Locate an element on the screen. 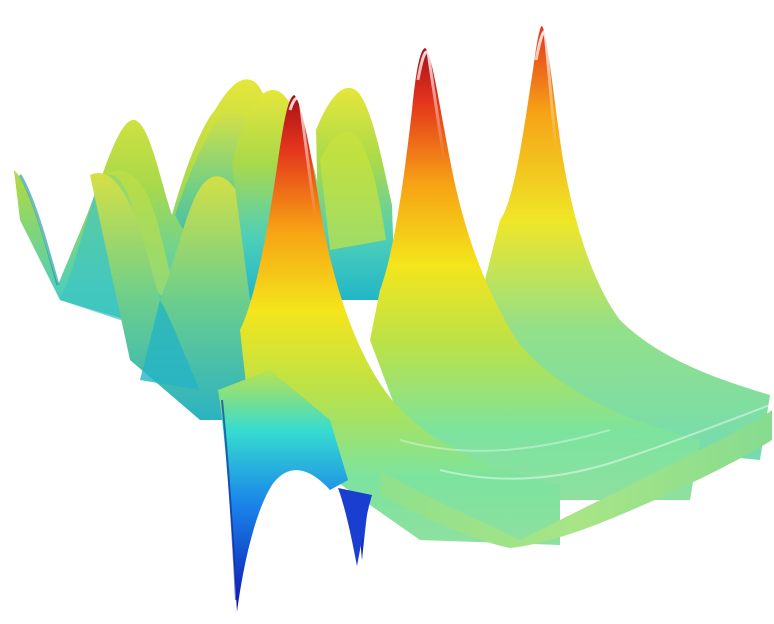 The width and height of the screenshot is (774, 624). floor-sheet is located at coordinates (576, 476).